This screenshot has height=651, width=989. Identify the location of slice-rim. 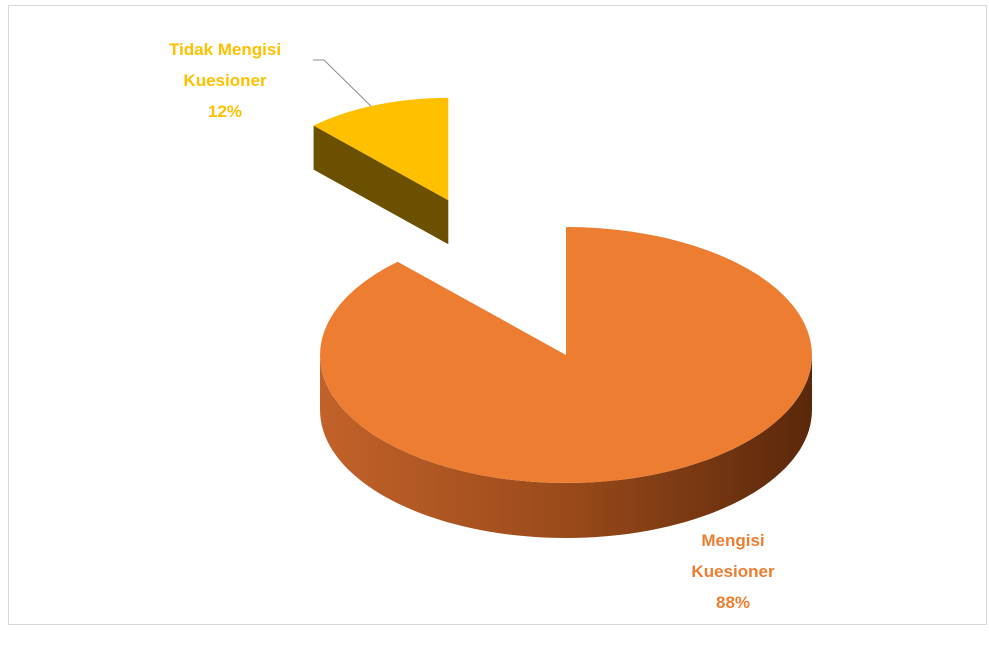
(566, 446).